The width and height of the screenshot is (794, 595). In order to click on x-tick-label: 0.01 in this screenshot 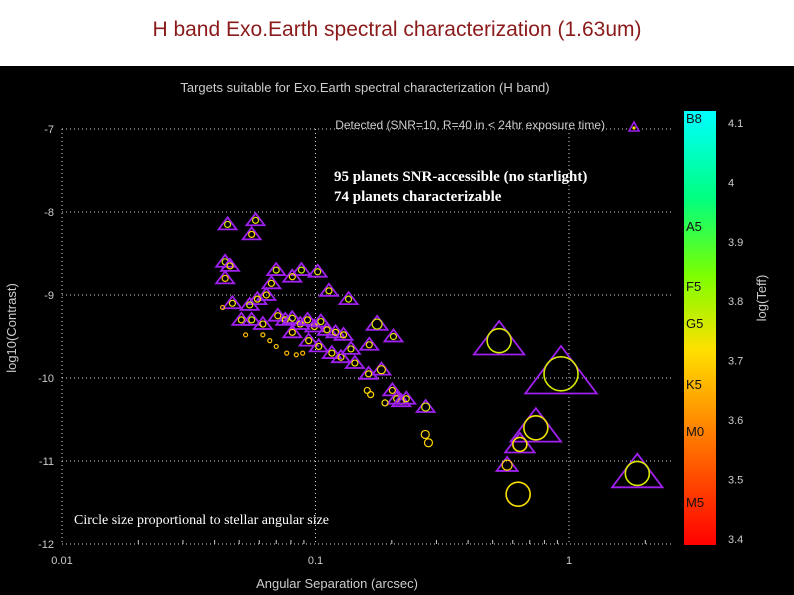, I will do `click(61, 561)`.